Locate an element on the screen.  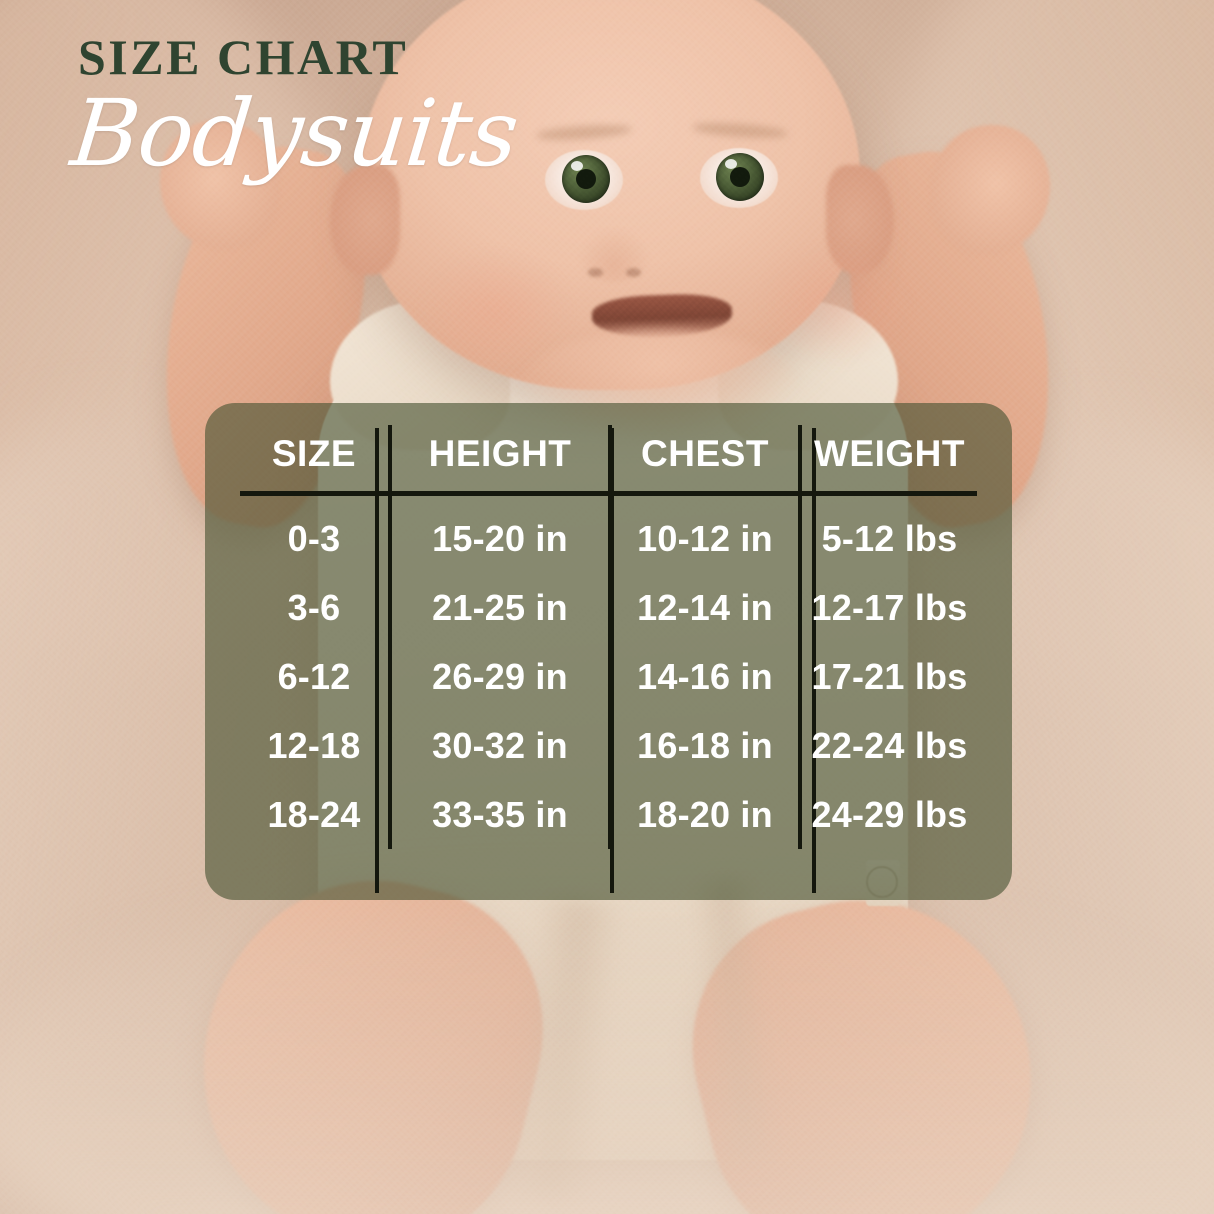
baby-nostril-right is located at coordinates (633, 272).